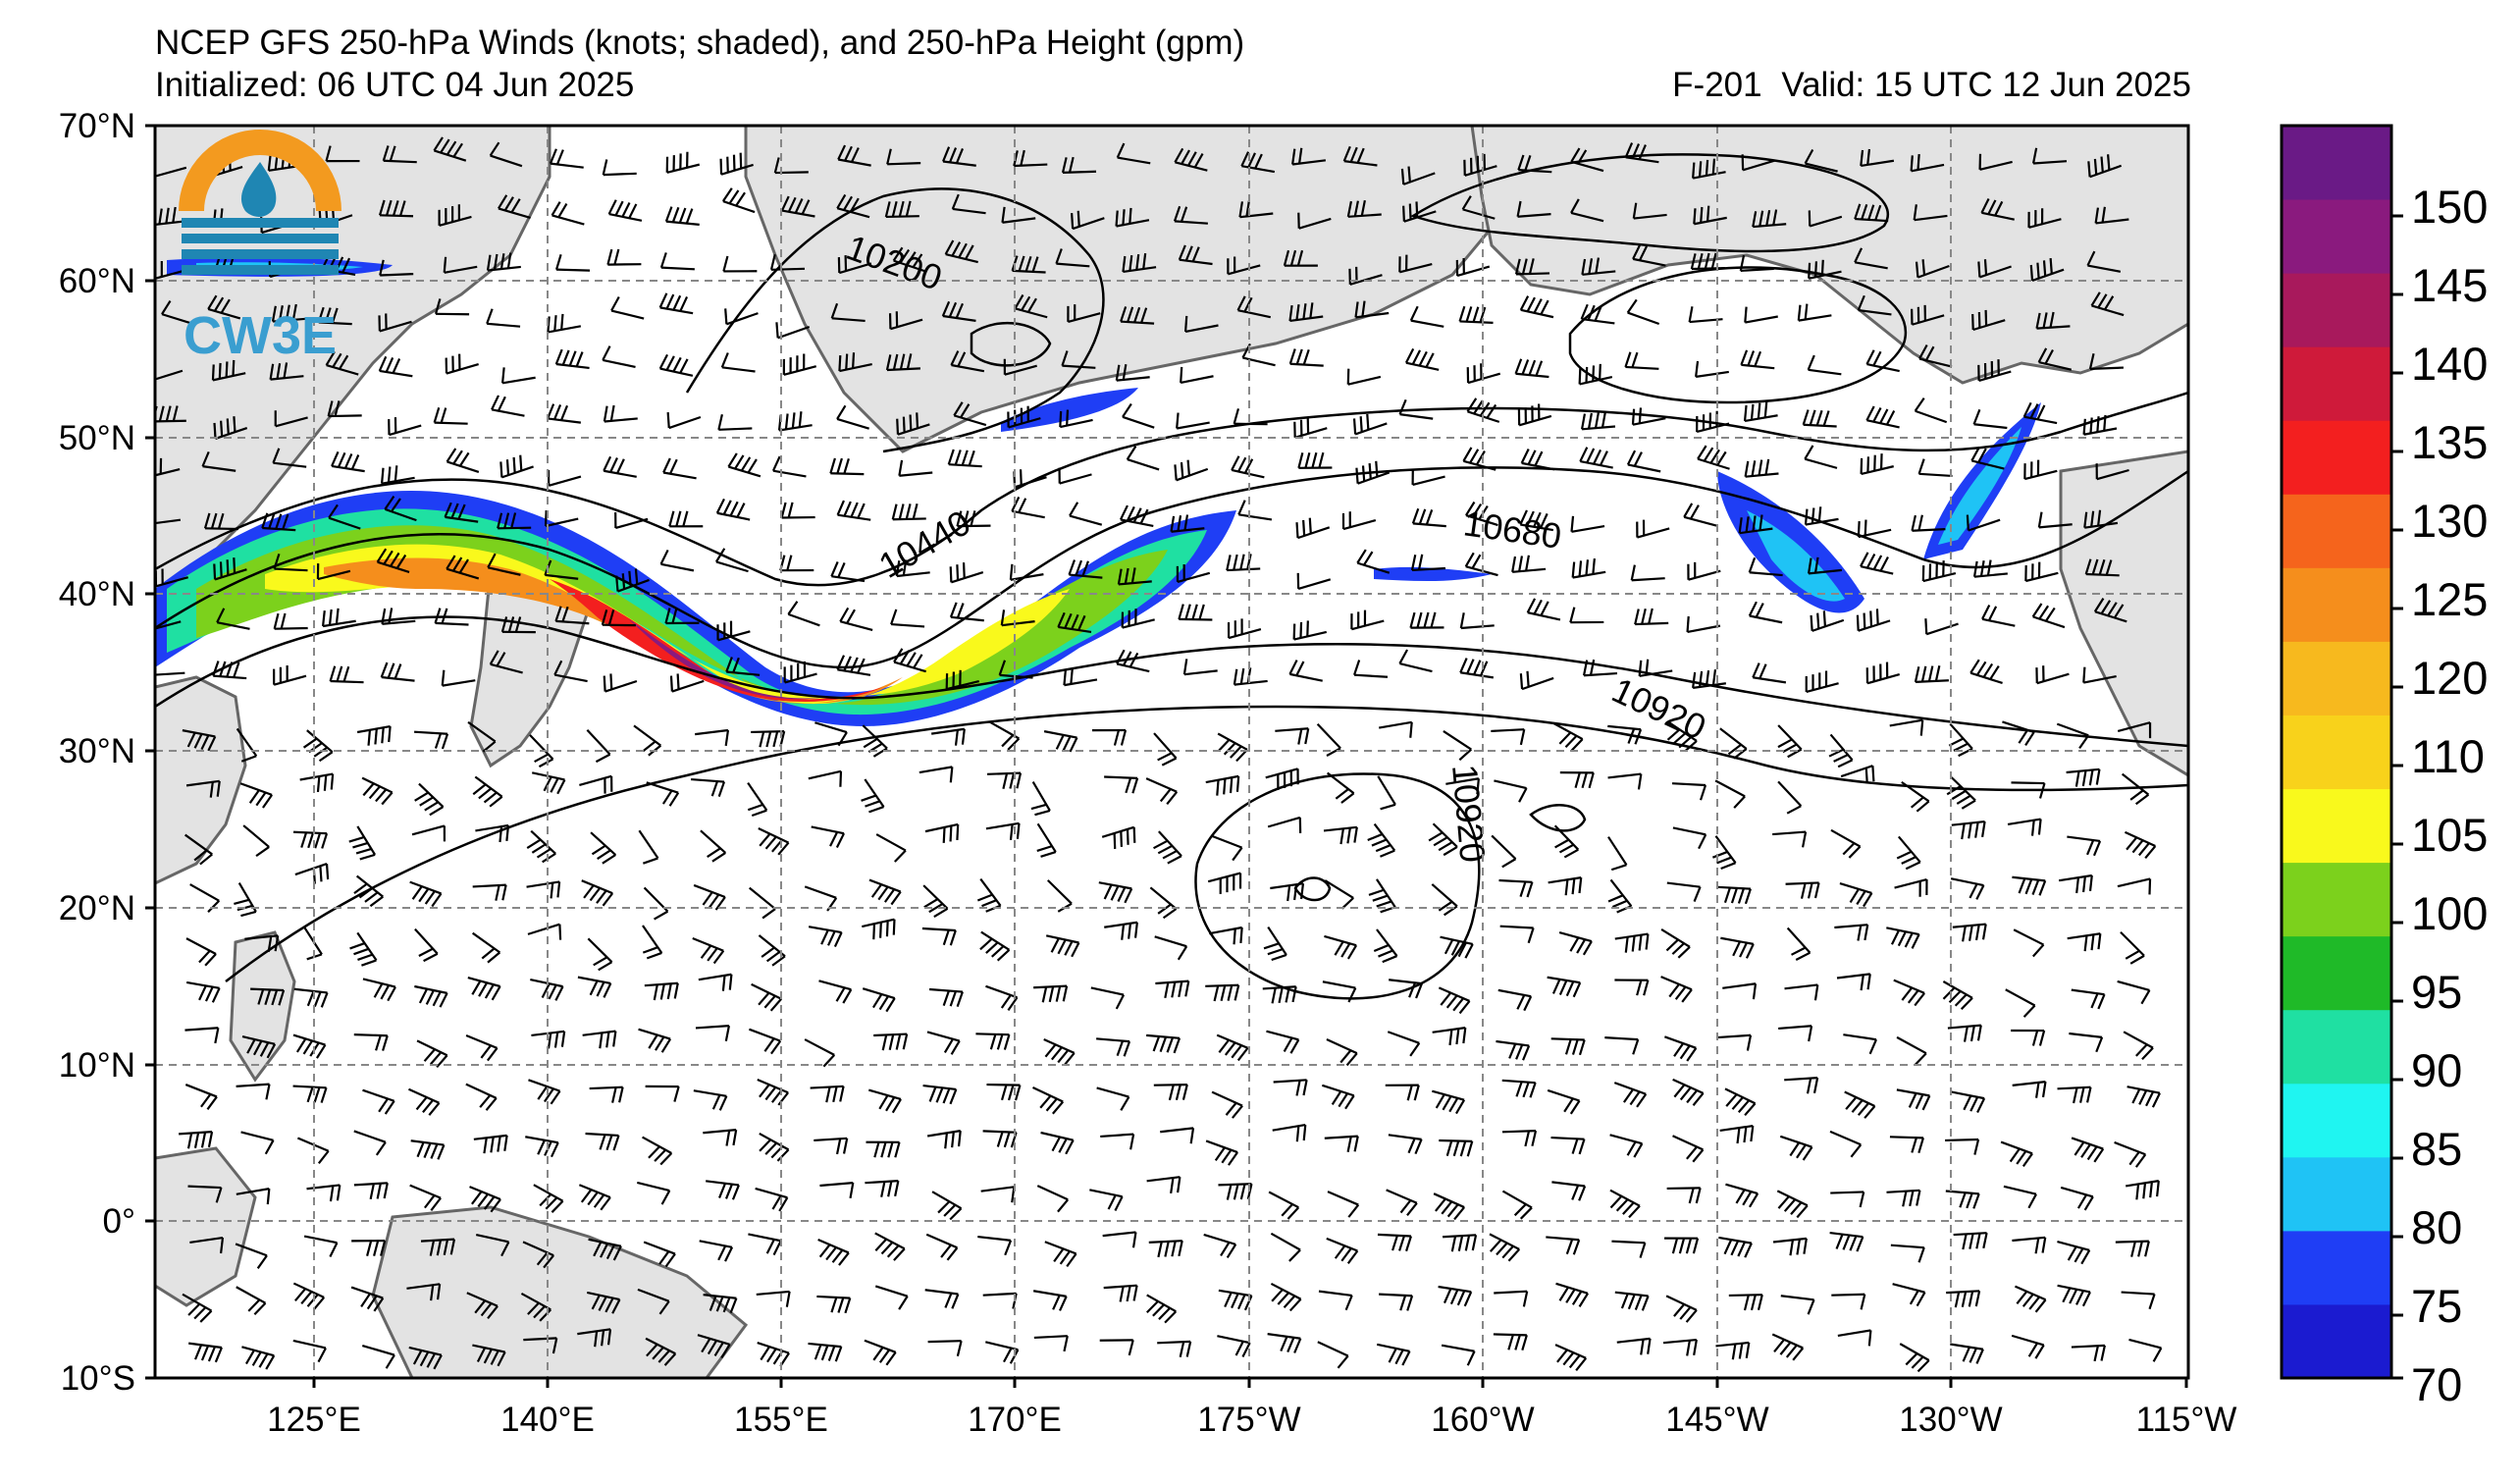  What do you see at coordinates (260, 335) in the screenshot?
I see `logo-text: CW3E` at bounding box center [260, 335].